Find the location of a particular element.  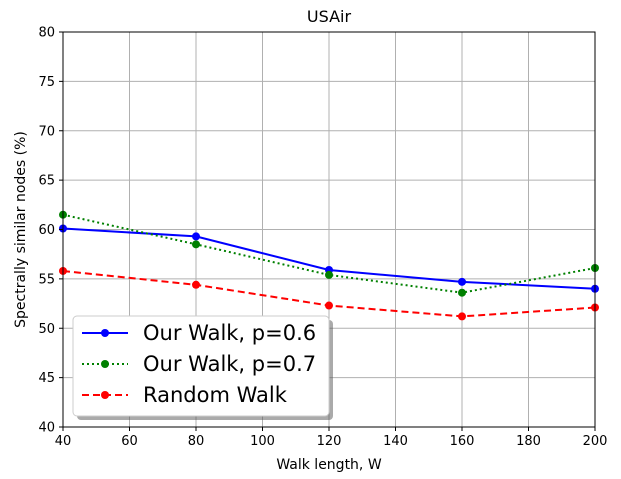

legend-label: Random Walk is located at coordinates (215, 395).